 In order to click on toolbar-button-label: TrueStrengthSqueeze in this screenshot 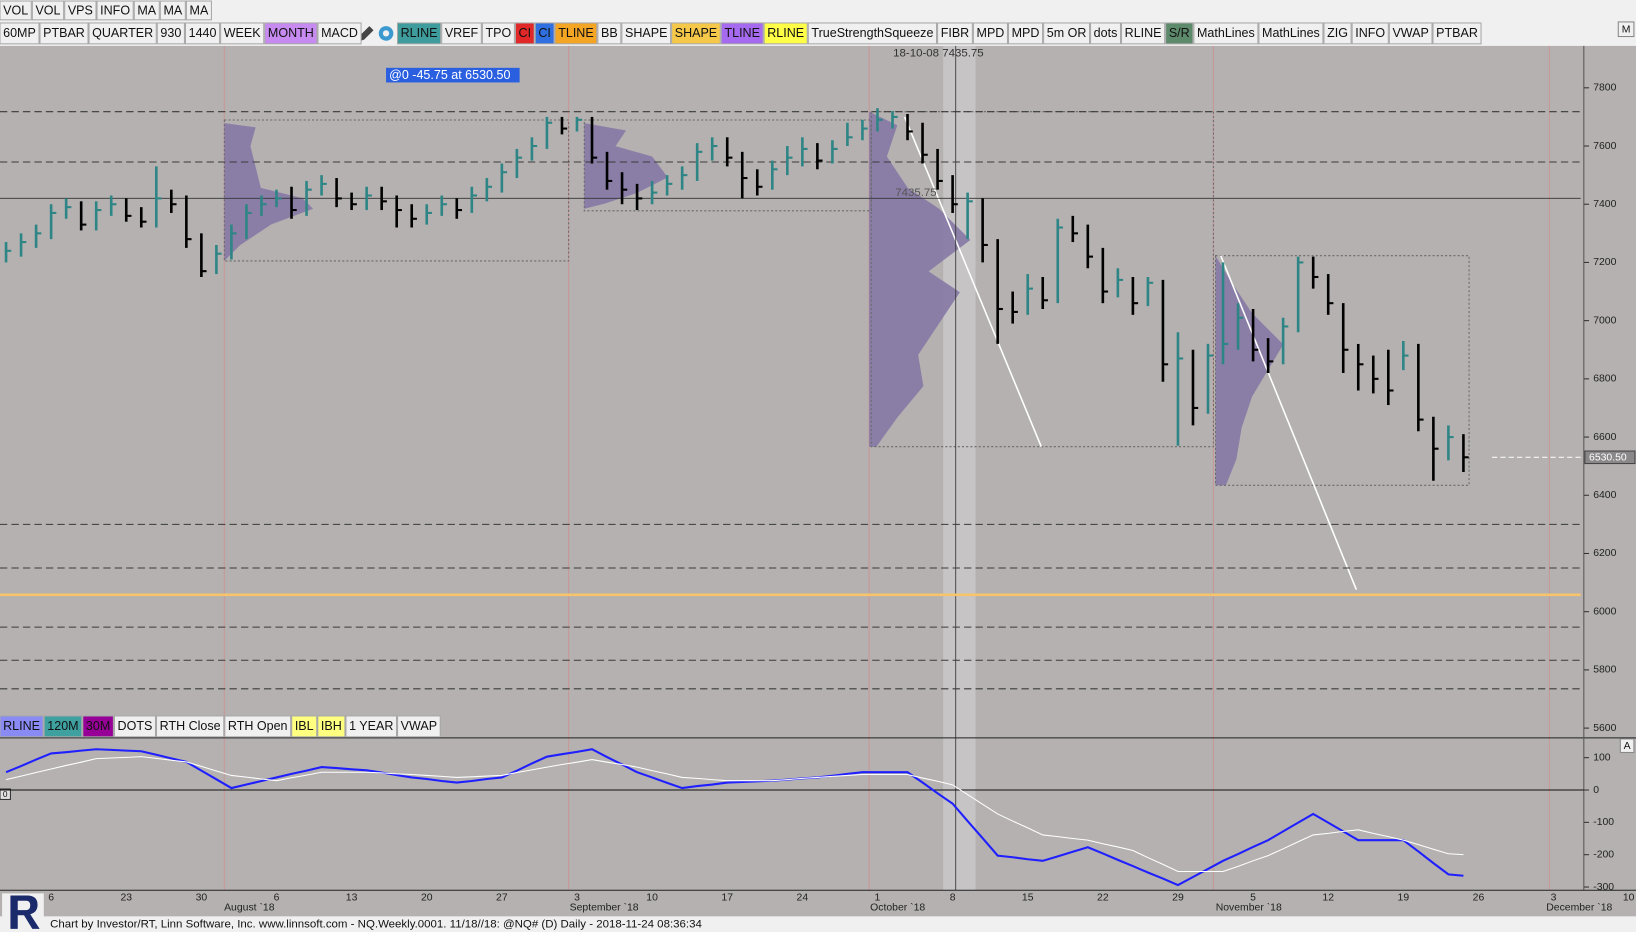, I will do `click(872, 33)`.